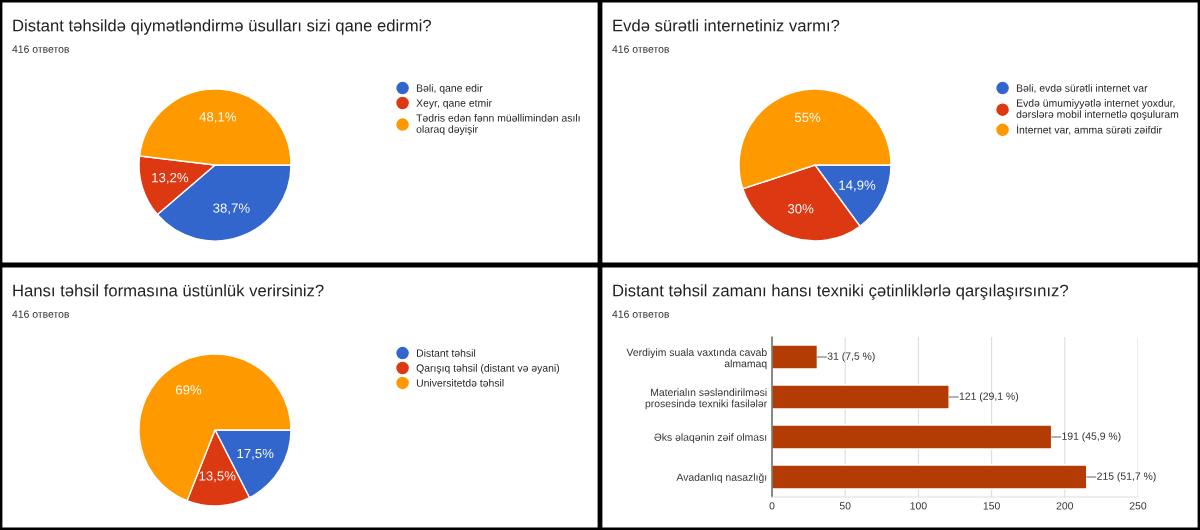  What do you see at coordinates (710, 438) in the screenshot?
I see `y-tick-label: Əks əlaqənin zəif olması` at bounding box center [710, 438].